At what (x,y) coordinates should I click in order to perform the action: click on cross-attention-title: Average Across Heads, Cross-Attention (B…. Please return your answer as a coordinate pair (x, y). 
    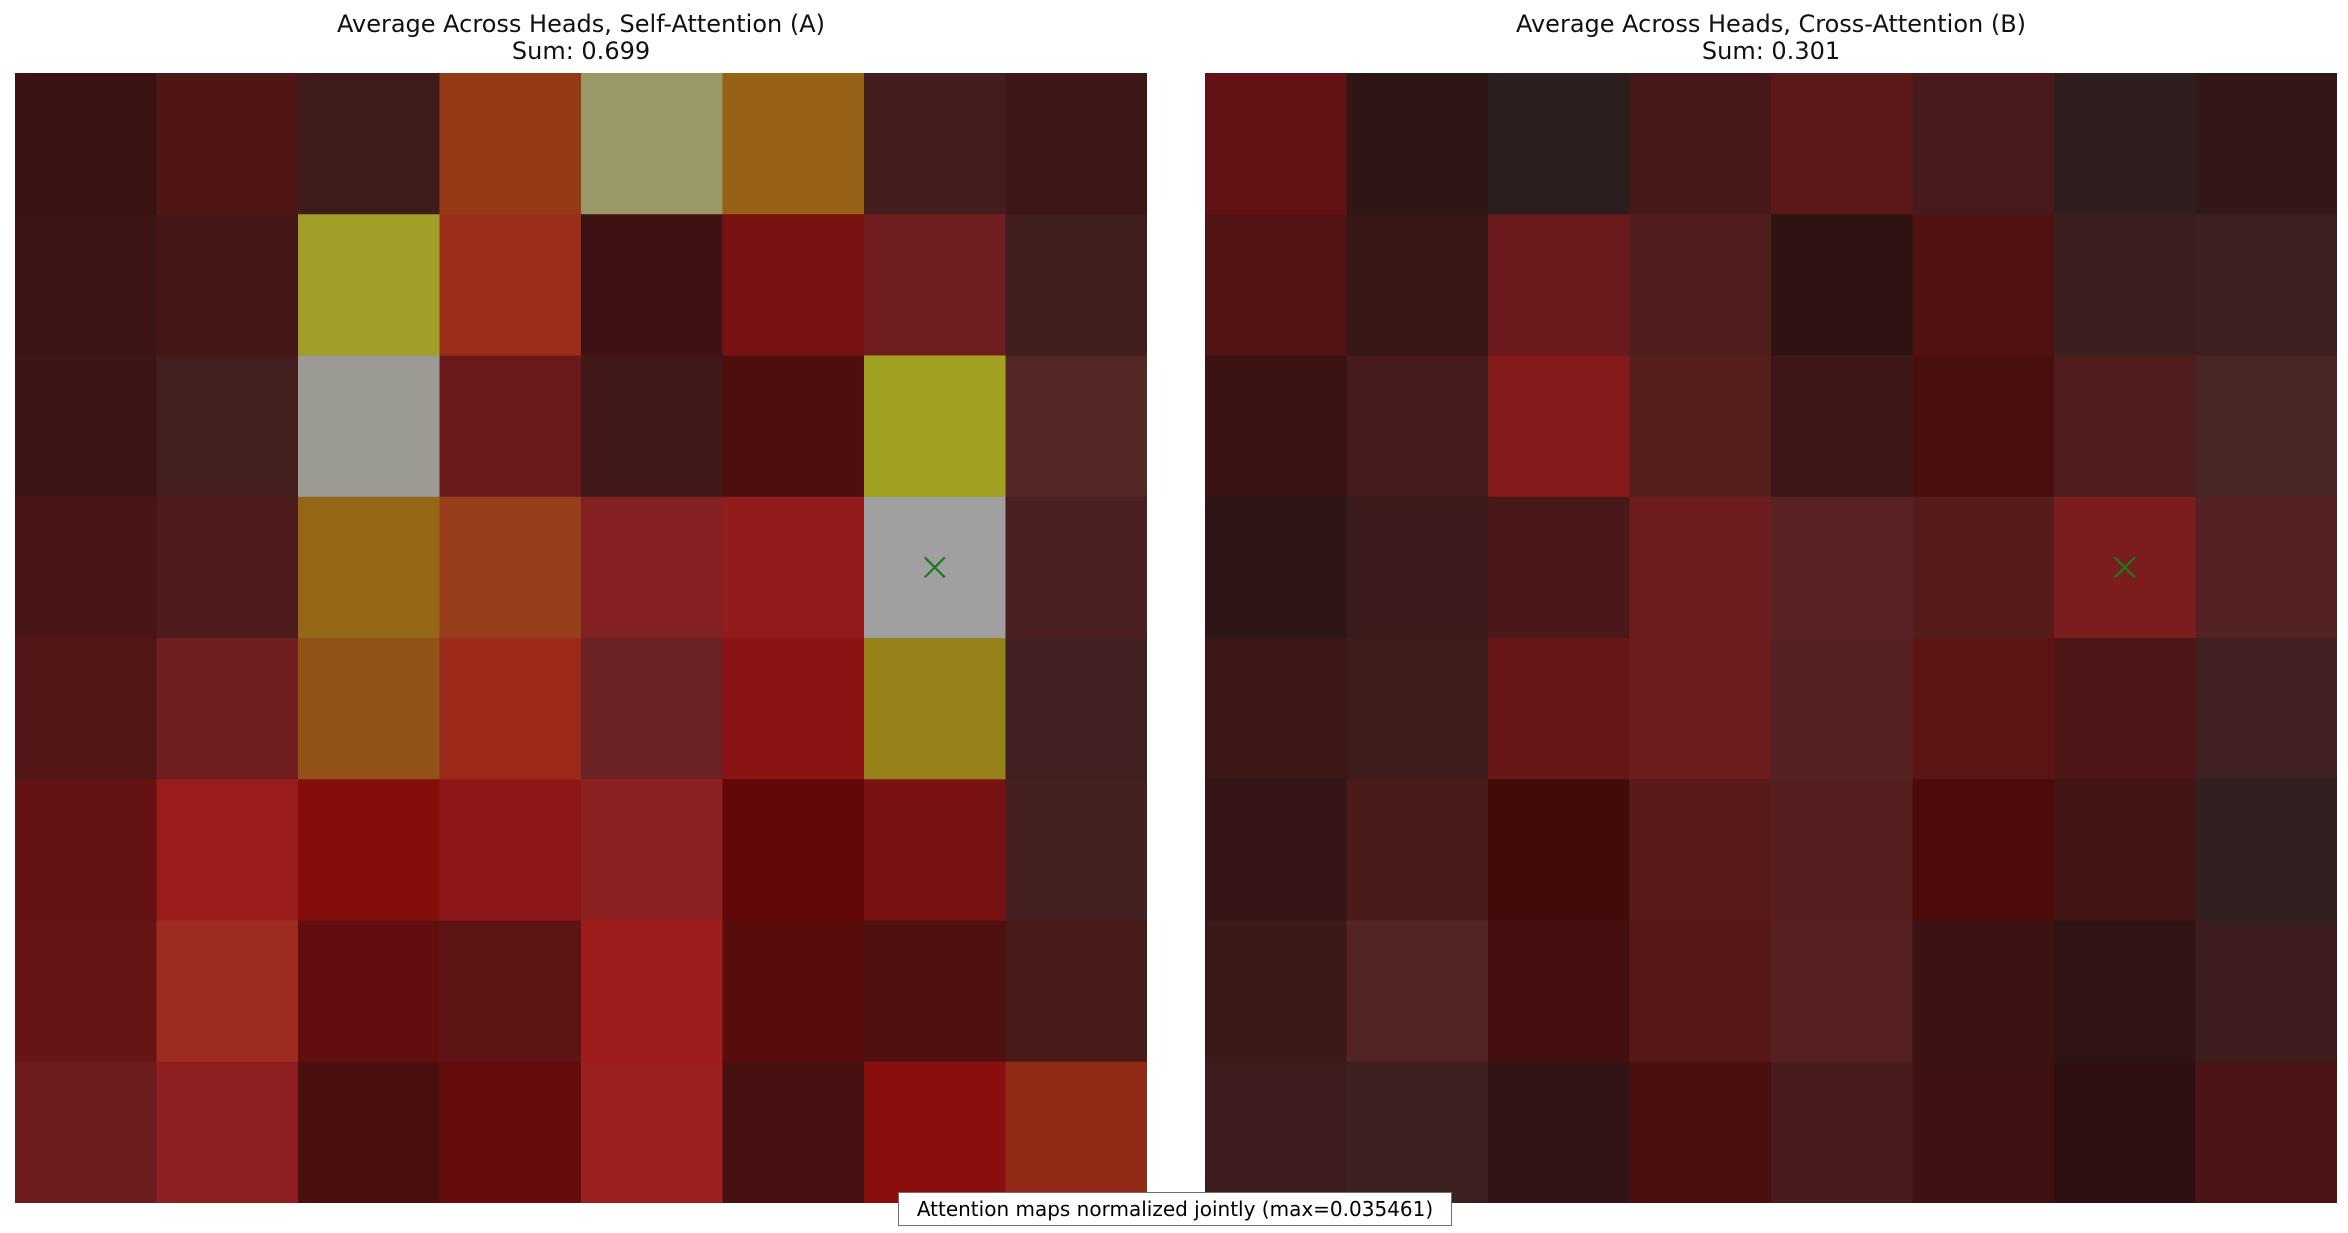
    Looking at the image, I should click on (1771, 38).